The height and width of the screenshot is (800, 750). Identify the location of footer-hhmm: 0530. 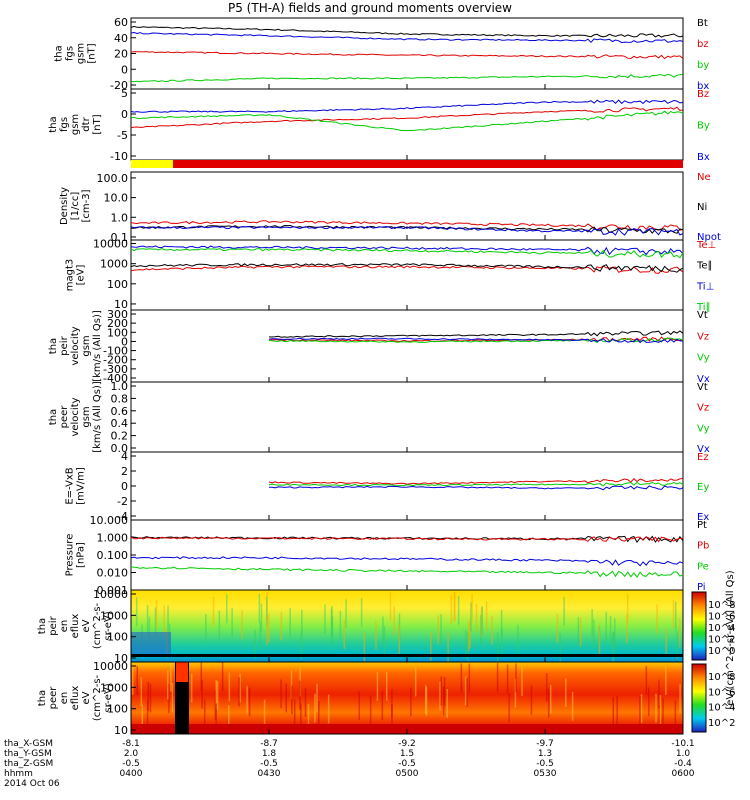
(545, 774).